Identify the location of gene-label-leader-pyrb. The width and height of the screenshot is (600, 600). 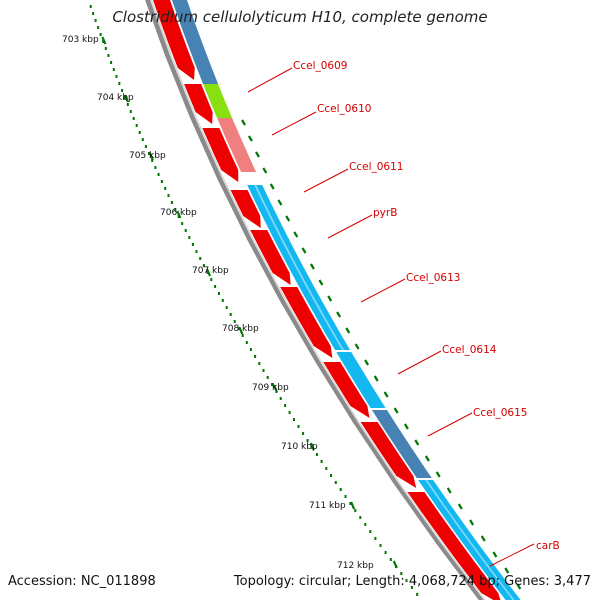
(350, 226).